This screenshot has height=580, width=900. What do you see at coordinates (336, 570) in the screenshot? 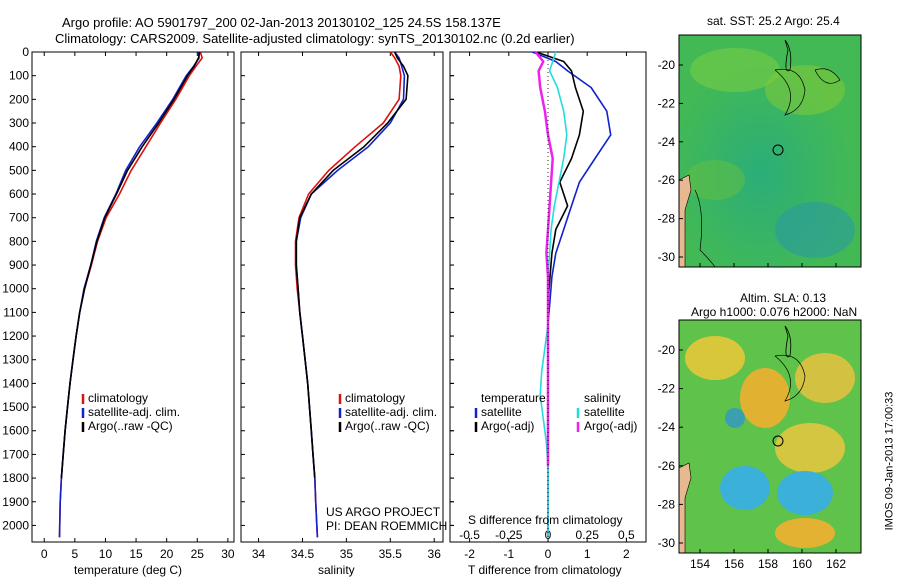
I see `salinity-xlabel: salinity` at bounding box center [336, 570].